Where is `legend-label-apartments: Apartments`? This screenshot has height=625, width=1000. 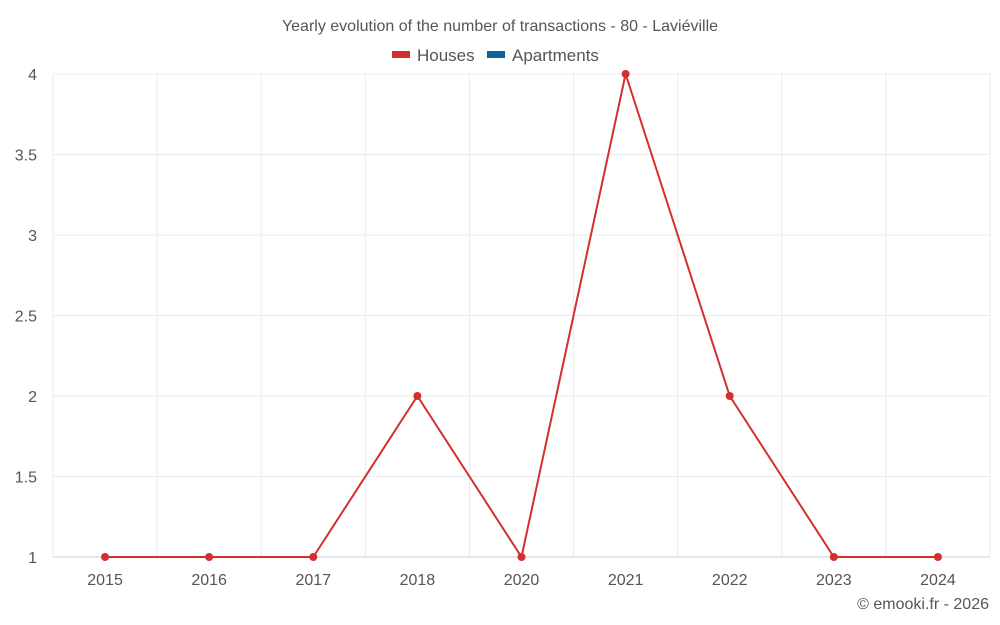
legend-label-apartments: Apartments is located at coordinates (555, 55).